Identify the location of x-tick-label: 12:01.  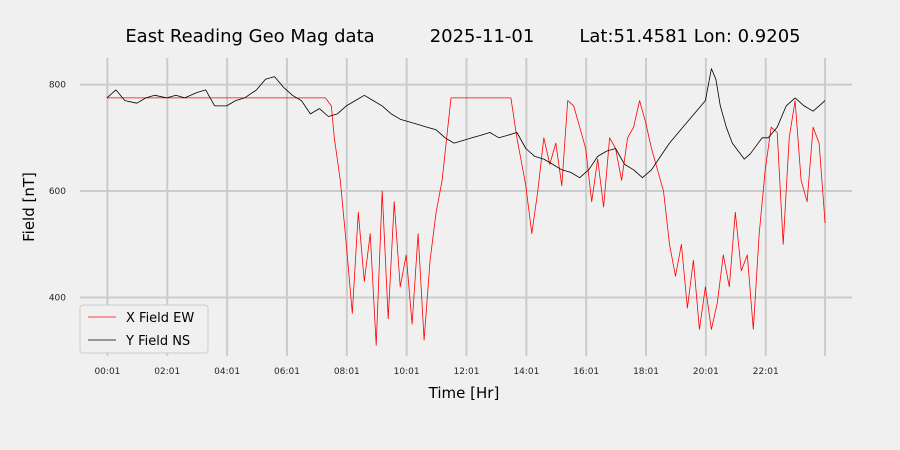
(467, 372).